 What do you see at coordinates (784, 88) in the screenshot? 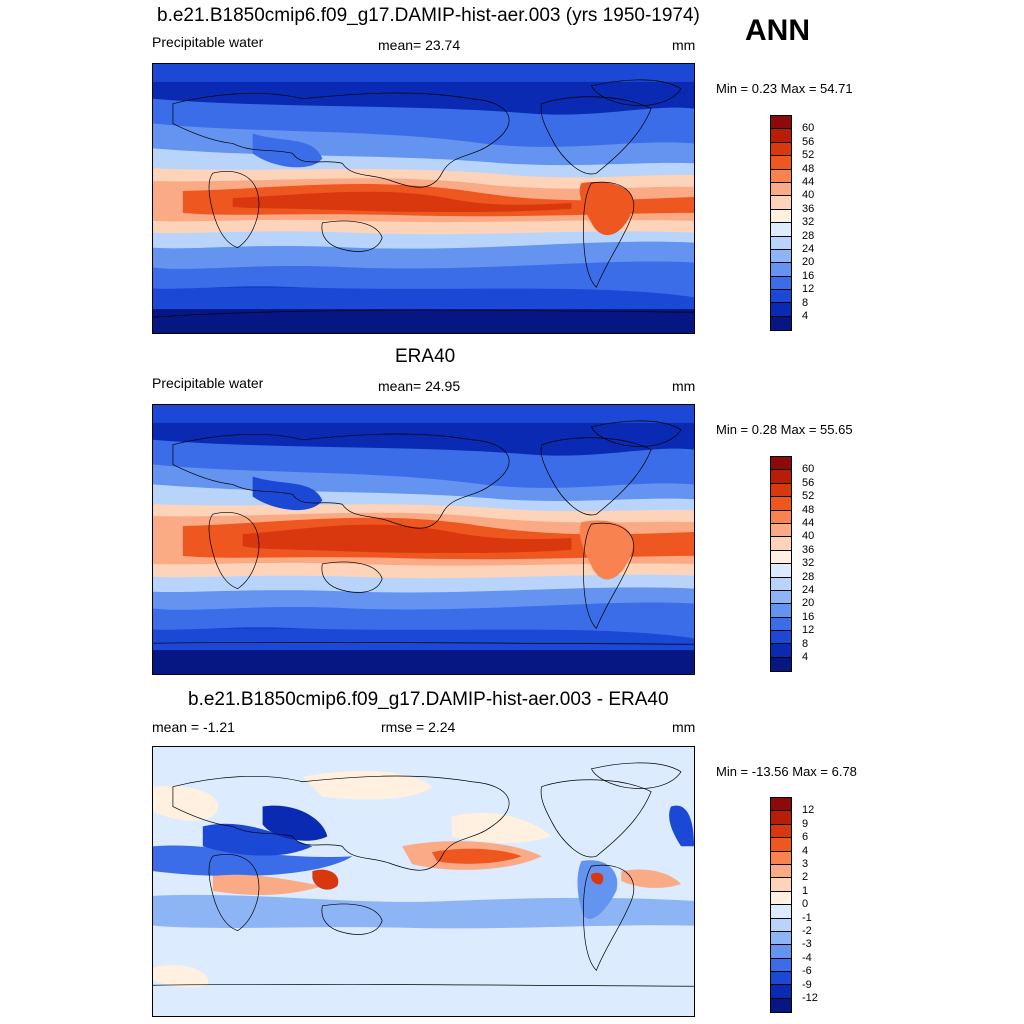
I see `panel1-minmax: Min = 0.23 Max = 54.71` at bounding box center [784, 88].